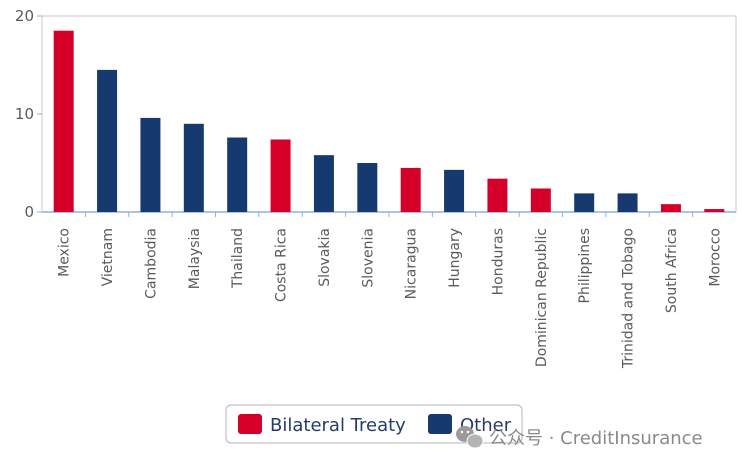 The image size is (750, 469). What do you see at coordinates (455, 258) in the screenshot?
I see `x-tick-label: Hungary` at bounding box center [455, 258].